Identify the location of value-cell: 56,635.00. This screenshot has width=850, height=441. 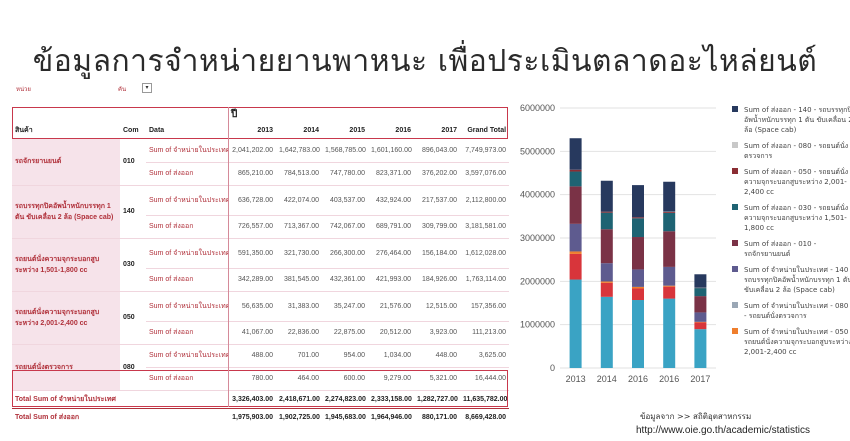
(252, 306).